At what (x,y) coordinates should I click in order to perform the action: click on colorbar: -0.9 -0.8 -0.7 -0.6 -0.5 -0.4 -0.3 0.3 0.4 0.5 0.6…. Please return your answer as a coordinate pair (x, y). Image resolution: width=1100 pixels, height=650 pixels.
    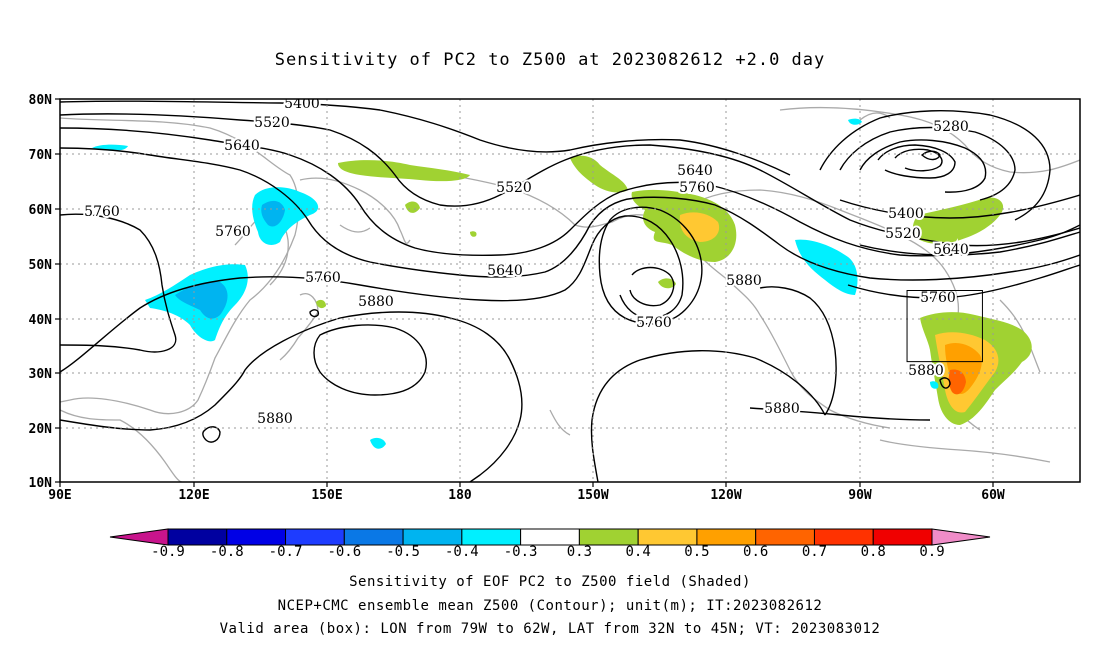
    Looking at the image, I should click on (550, 544).